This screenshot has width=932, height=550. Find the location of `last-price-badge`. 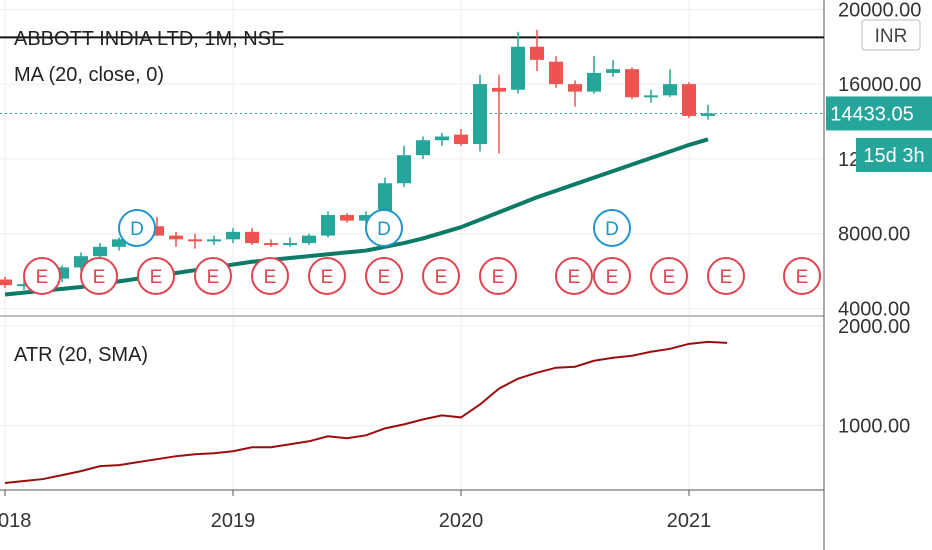

last-price-badge is located at coordinates (879, 113).